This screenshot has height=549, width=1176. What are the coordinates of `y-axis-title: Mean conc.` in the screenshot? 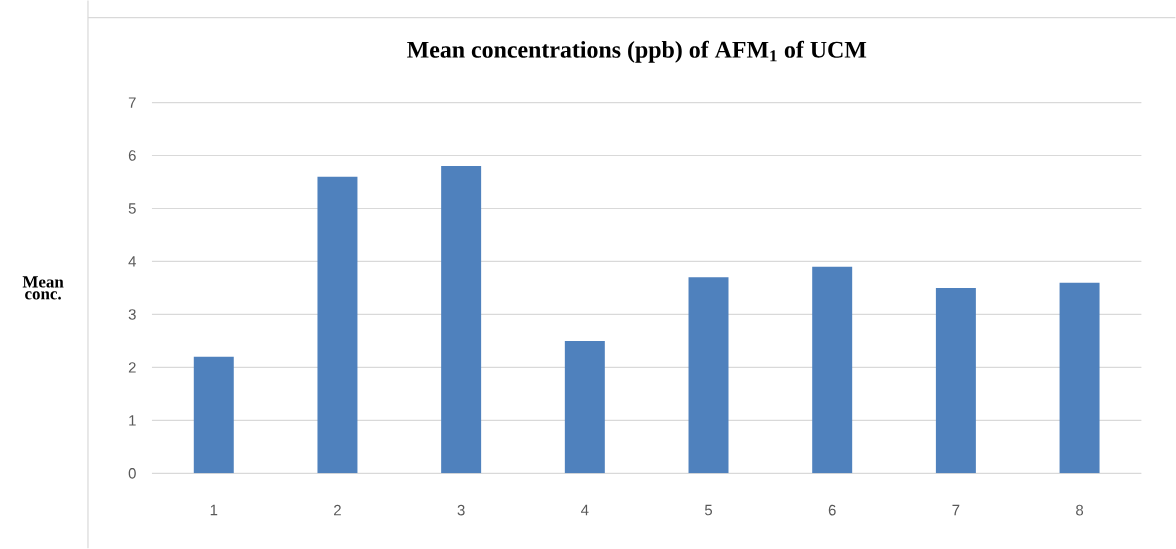 It's located at (43, 288).